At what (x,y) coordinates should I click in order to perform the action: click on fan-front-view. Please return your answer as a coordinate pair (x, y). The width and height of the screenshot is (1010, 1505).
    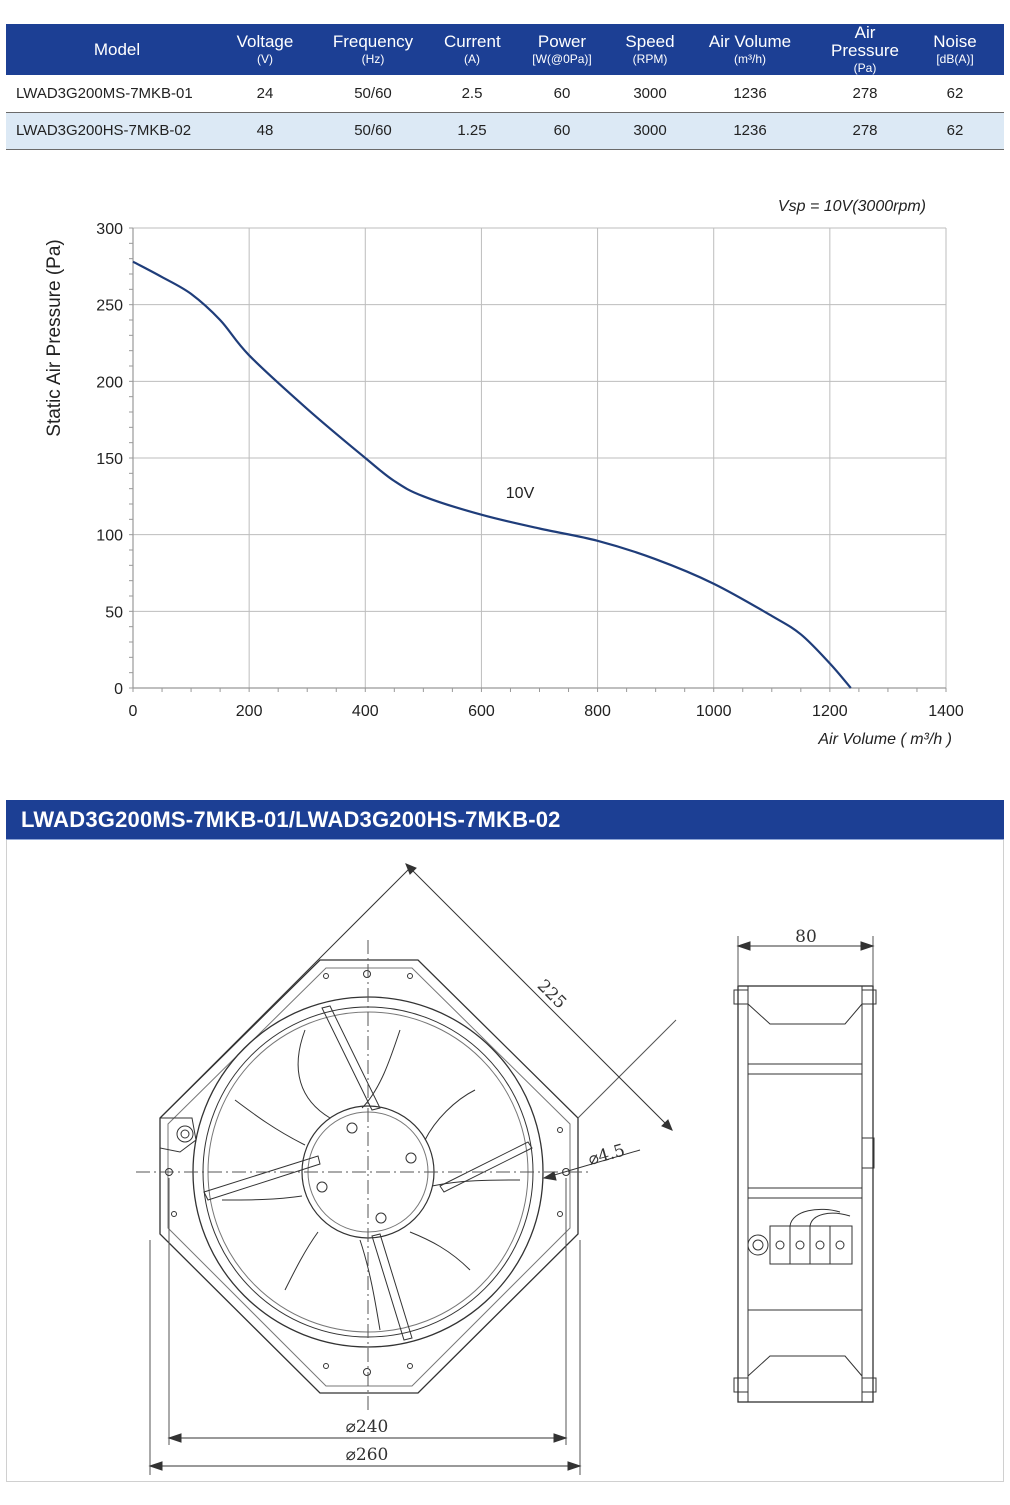
    Looking at the image, I should click on (363, 1175).